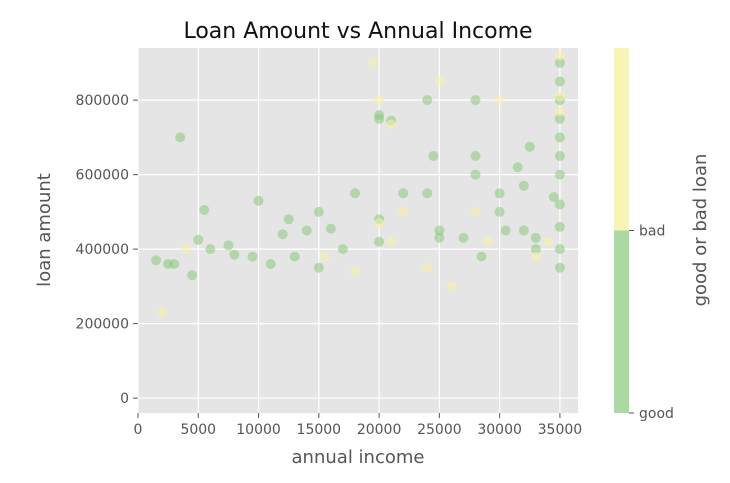  I want to click on y-tick-label: 400000, so click(102, 250).